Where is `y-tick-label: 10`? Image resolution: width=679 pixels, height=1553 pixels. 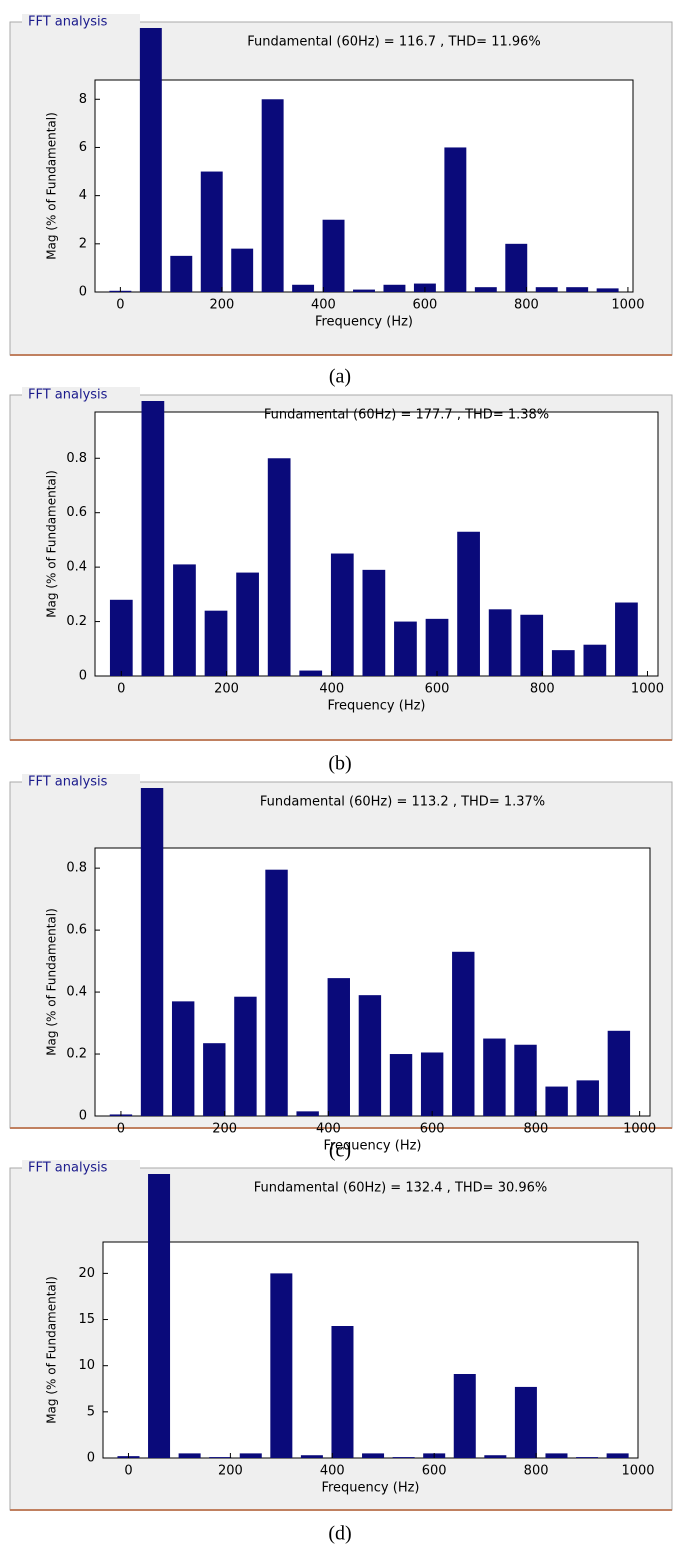 y-tick-label: 10 is located at coordinates (86, 1365).